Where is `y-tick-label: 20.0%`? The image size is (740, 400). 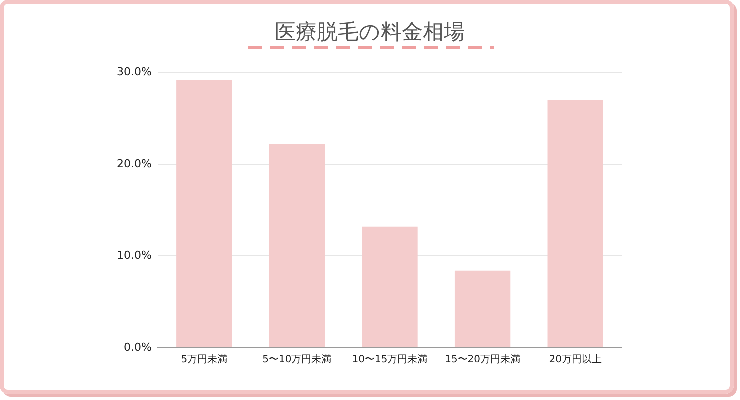
y-tick-label: 20.0% is located at coordinates (134, 163).